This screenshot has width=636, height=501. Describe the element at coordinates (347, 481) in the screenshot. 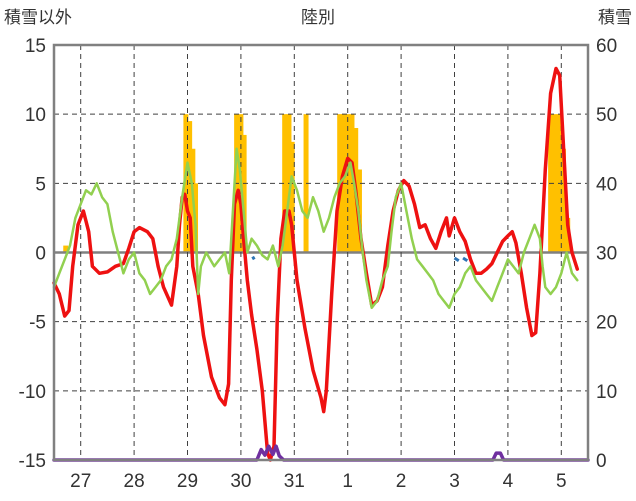

I see `x-tick-label-5: 1` at that location.